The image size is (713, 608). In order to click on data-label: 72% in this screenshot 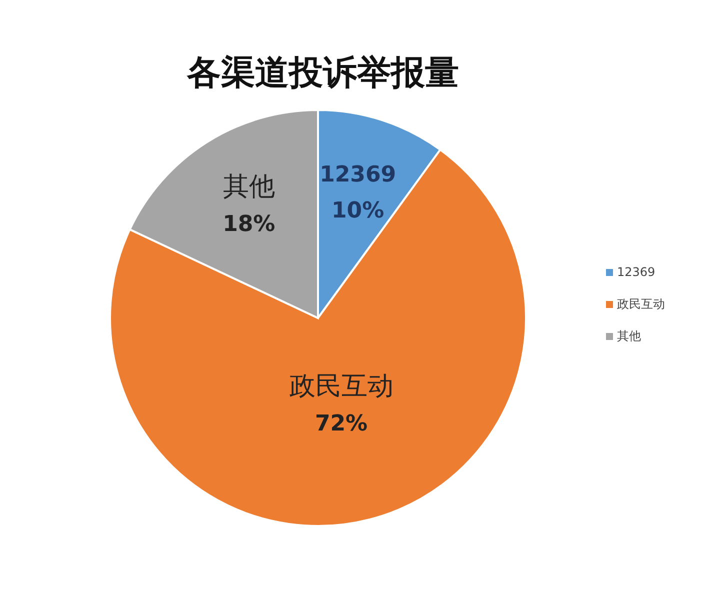, I will do `click(341, 424)`.